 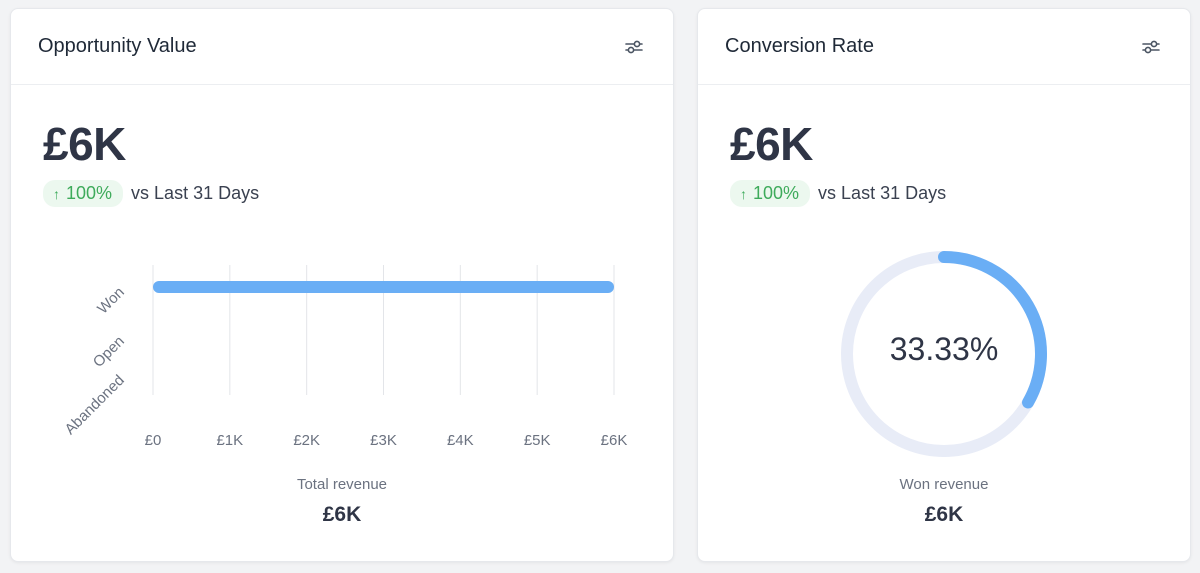 I want to click on x-tick-label: £6K, so click(x=614, y=440).